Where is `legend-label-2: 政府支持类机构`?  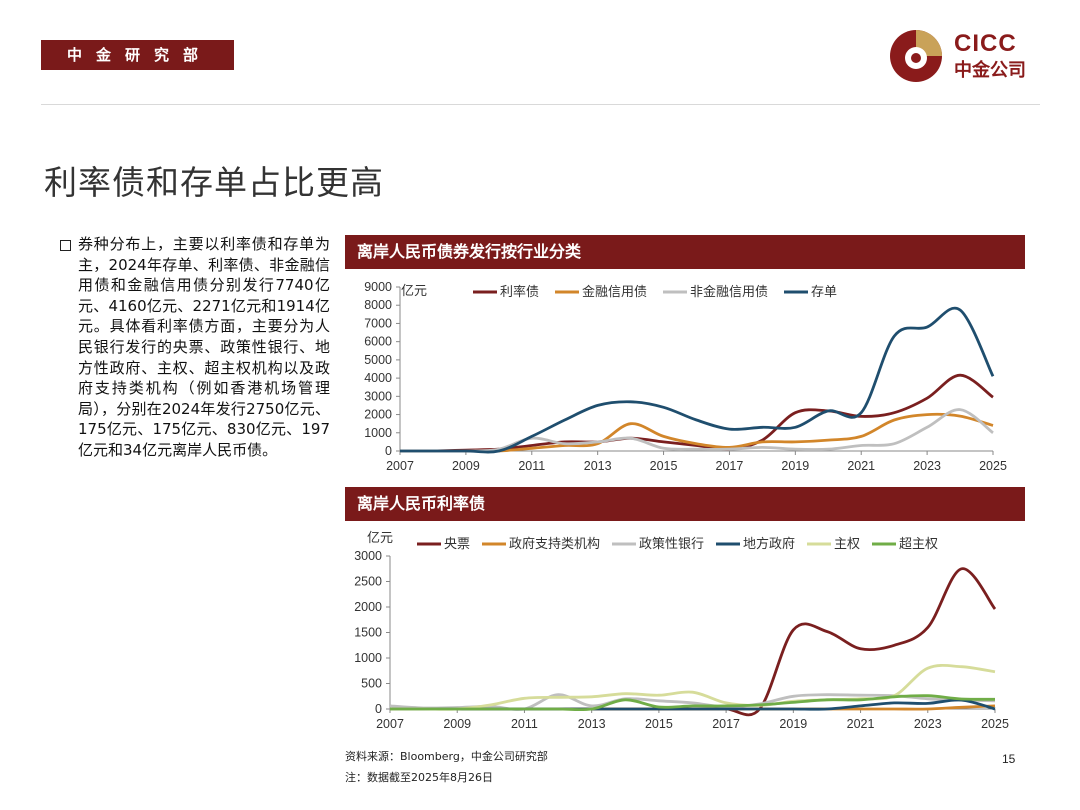 legend-label-2: 政府支持类机构 is located at coordinates (554, 544).